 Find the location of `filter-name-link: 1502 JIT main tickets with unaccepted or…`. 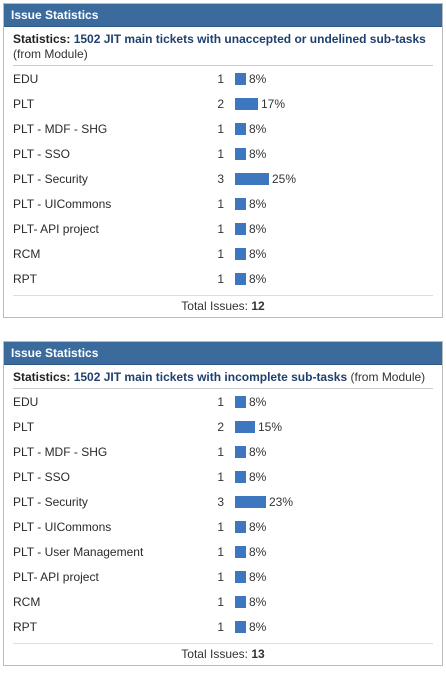

filter-name-link: 1502 JIT main tickets with unaccepted or… is located at coordinates (249, 39).